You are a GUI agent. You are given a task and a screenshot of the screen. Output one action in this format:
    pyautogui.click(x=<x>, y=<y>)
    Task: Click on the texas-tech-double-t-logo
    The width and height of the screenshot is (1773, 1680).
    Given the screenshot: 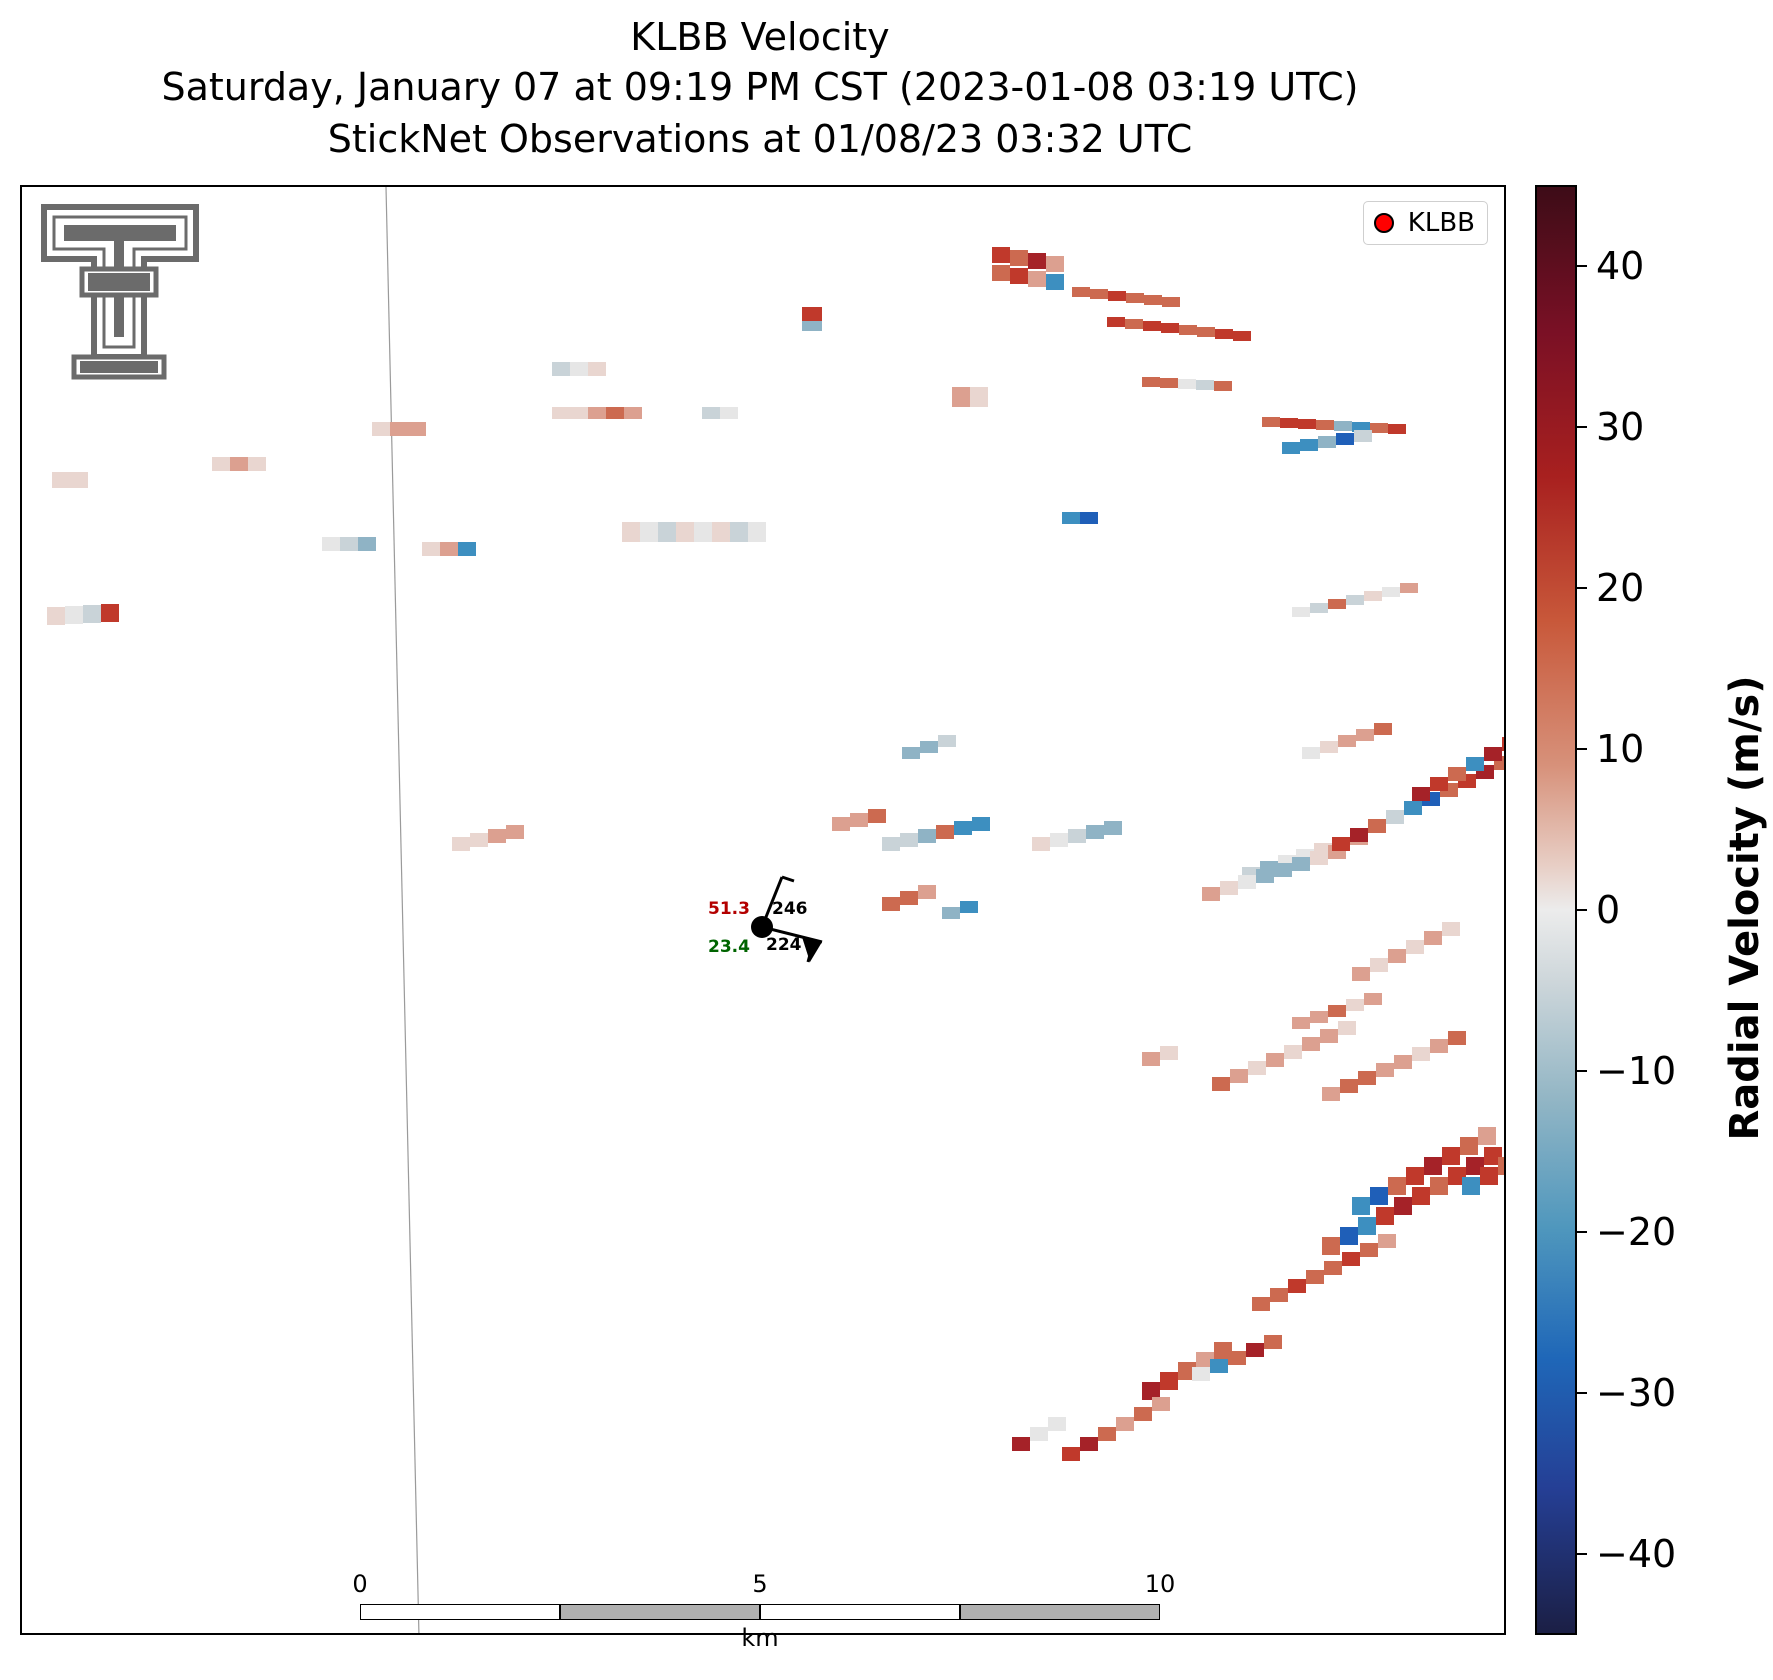 What is the action you would take?
    pyautogui.click(x=120, y=292)
    